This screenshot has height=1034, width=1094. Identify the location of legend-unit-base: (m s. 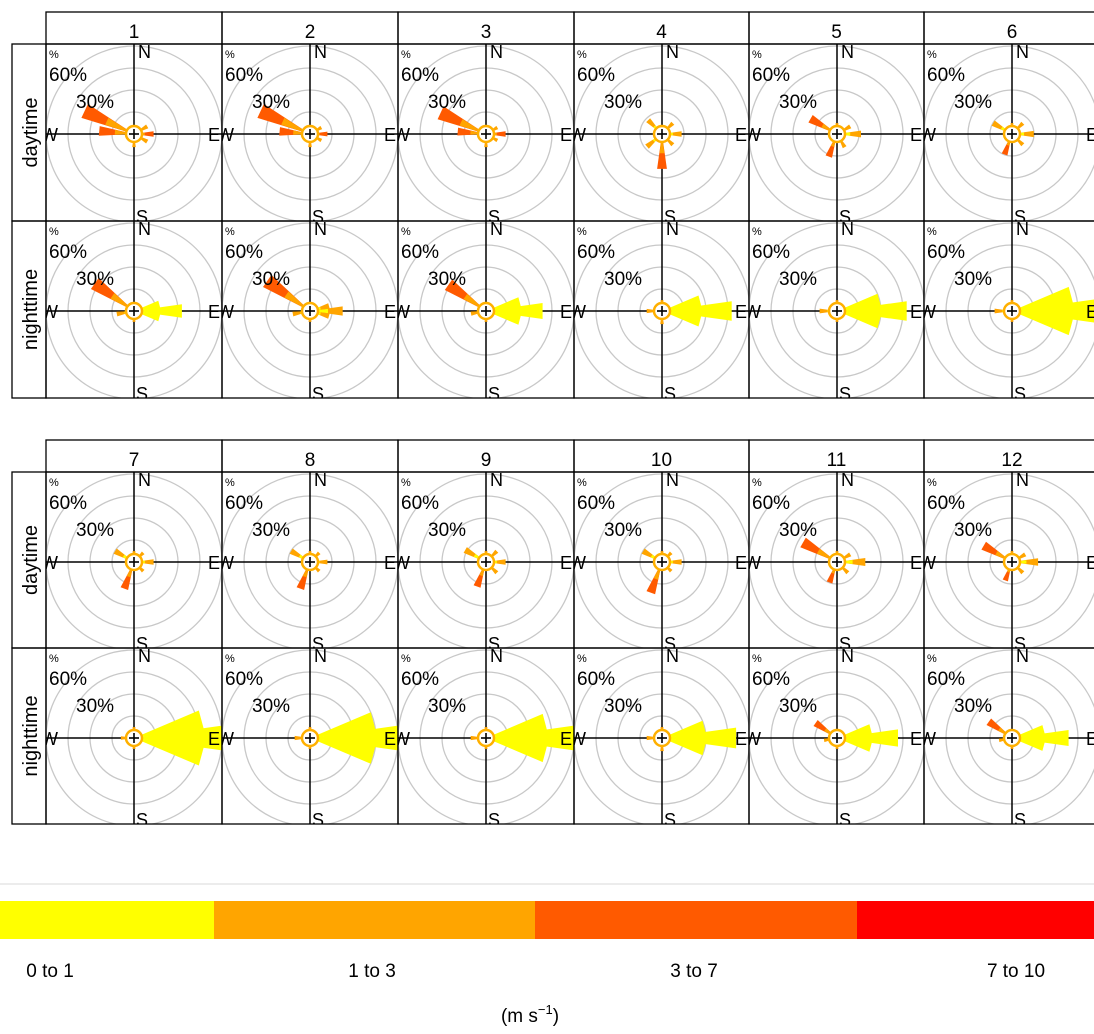
(519, 1016).